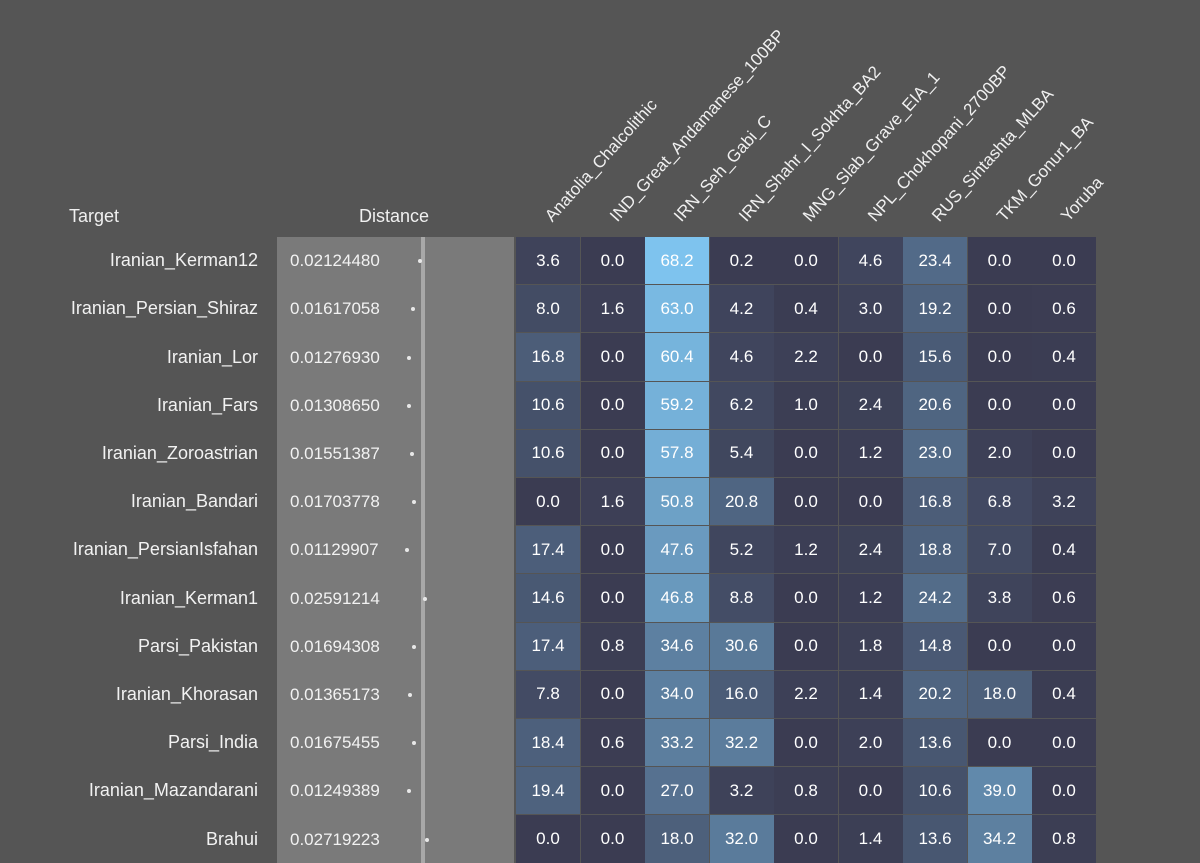 This screenshot has height=863, width=1200. What do you see at coordinates (548, 791) in the screenshot?
I see `heatmap-cell: 19.4` at bounding box center [548, 791].